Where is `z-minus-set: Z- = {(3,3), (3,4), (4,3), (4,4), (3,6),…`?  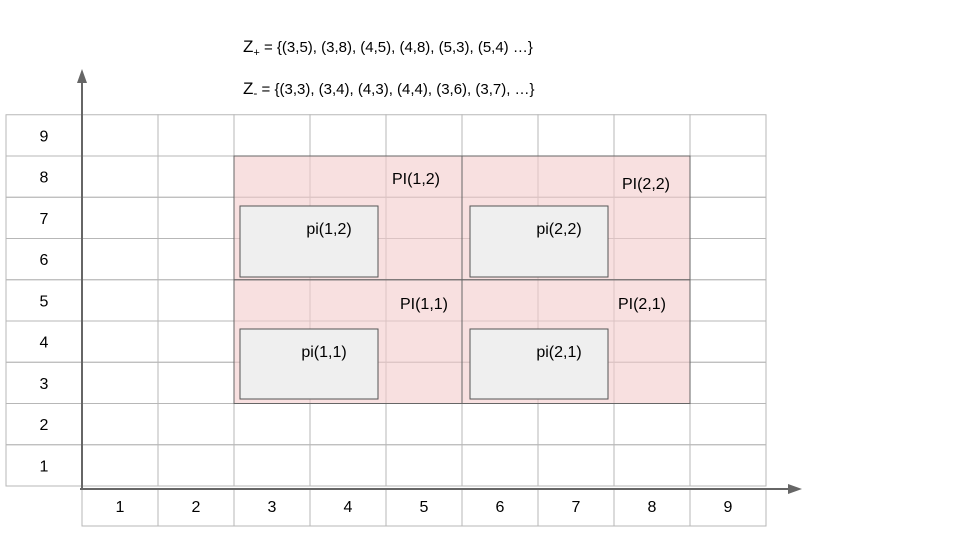
z-minus-set: Z- = {(3,3), (3,4), (4,3), (4,4), (3,6),… is located at coordinates (389, 89).